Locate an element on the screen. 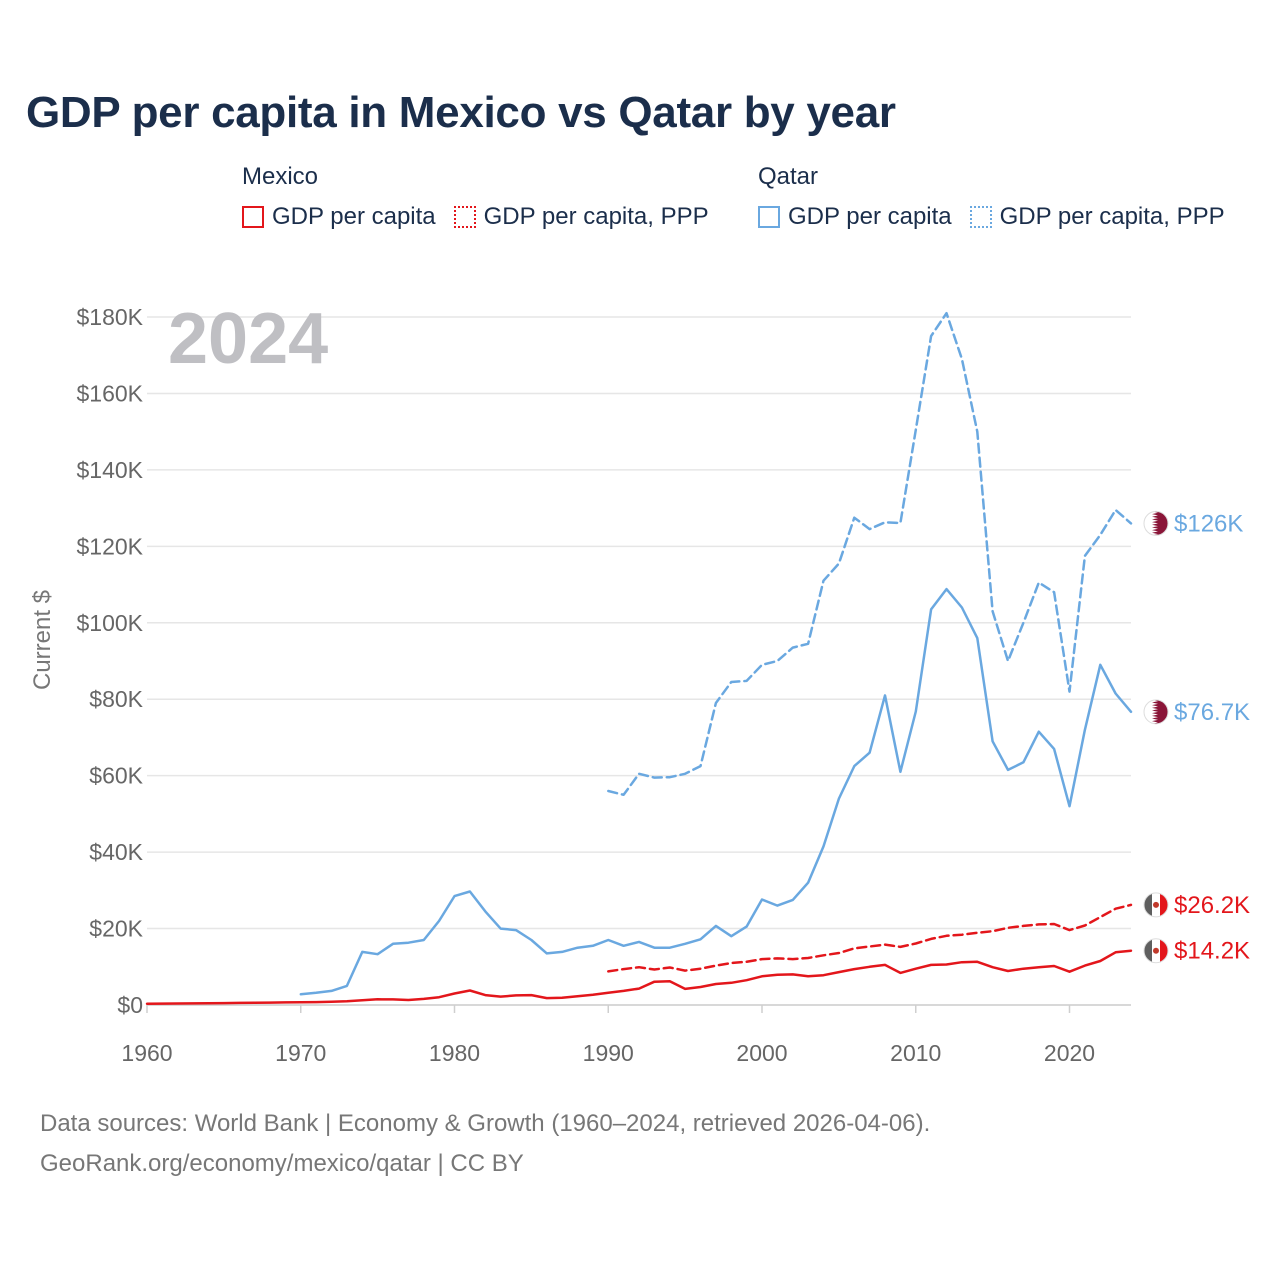 The width and height of the screenshot is (1280, 1280). y-tick-label: $80K is located at coordinates (116, 699).